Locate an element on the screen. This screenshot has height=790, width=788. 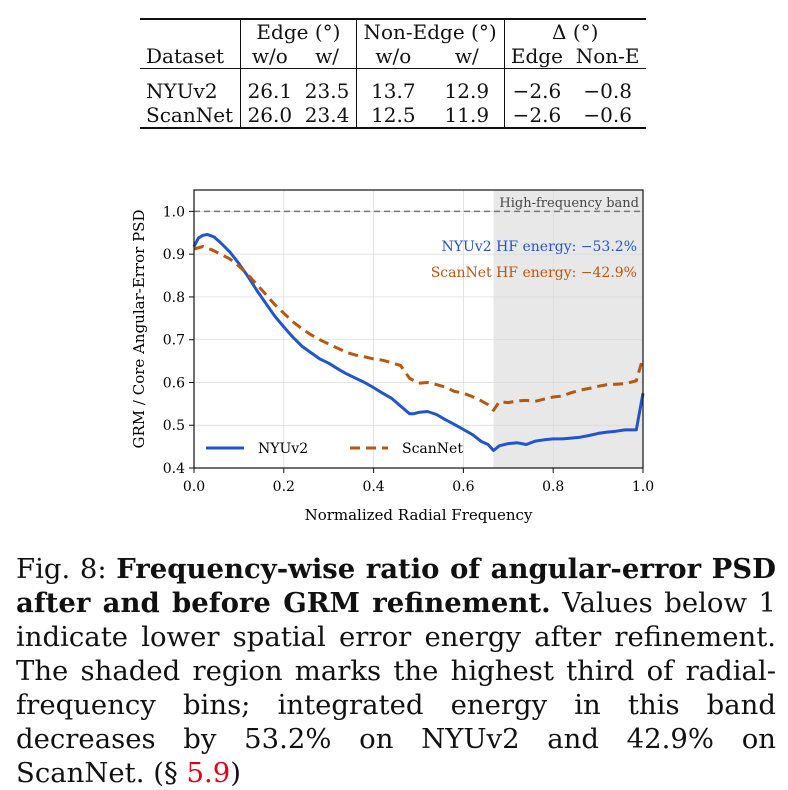
table-cell-dataset: ScanNet is located at coordinates (190, 115).